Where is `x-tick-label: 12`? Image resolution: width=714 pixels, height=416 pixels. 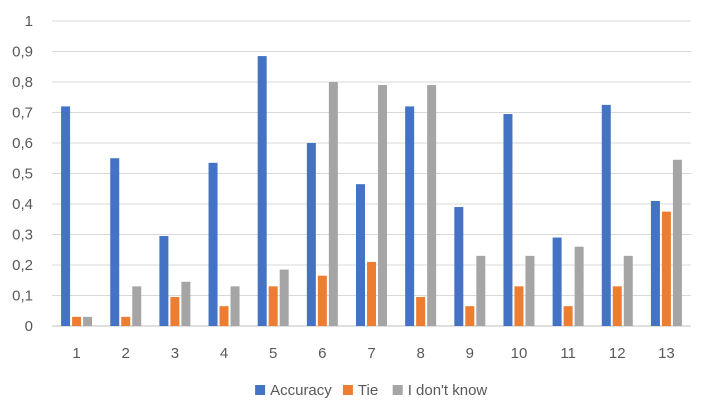
x-tick-label: 12 is located at coordinates (617, 353).